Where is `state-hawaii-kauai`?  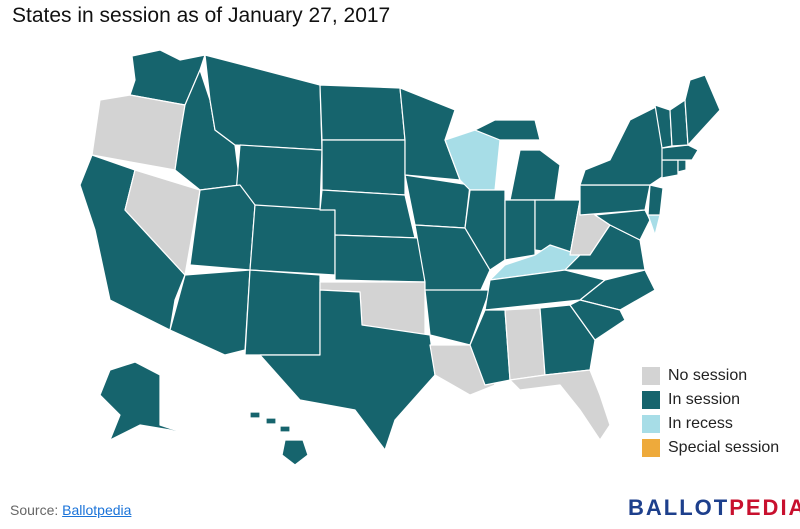
state-hawaii-kauai is located at coordinates (255, 415).